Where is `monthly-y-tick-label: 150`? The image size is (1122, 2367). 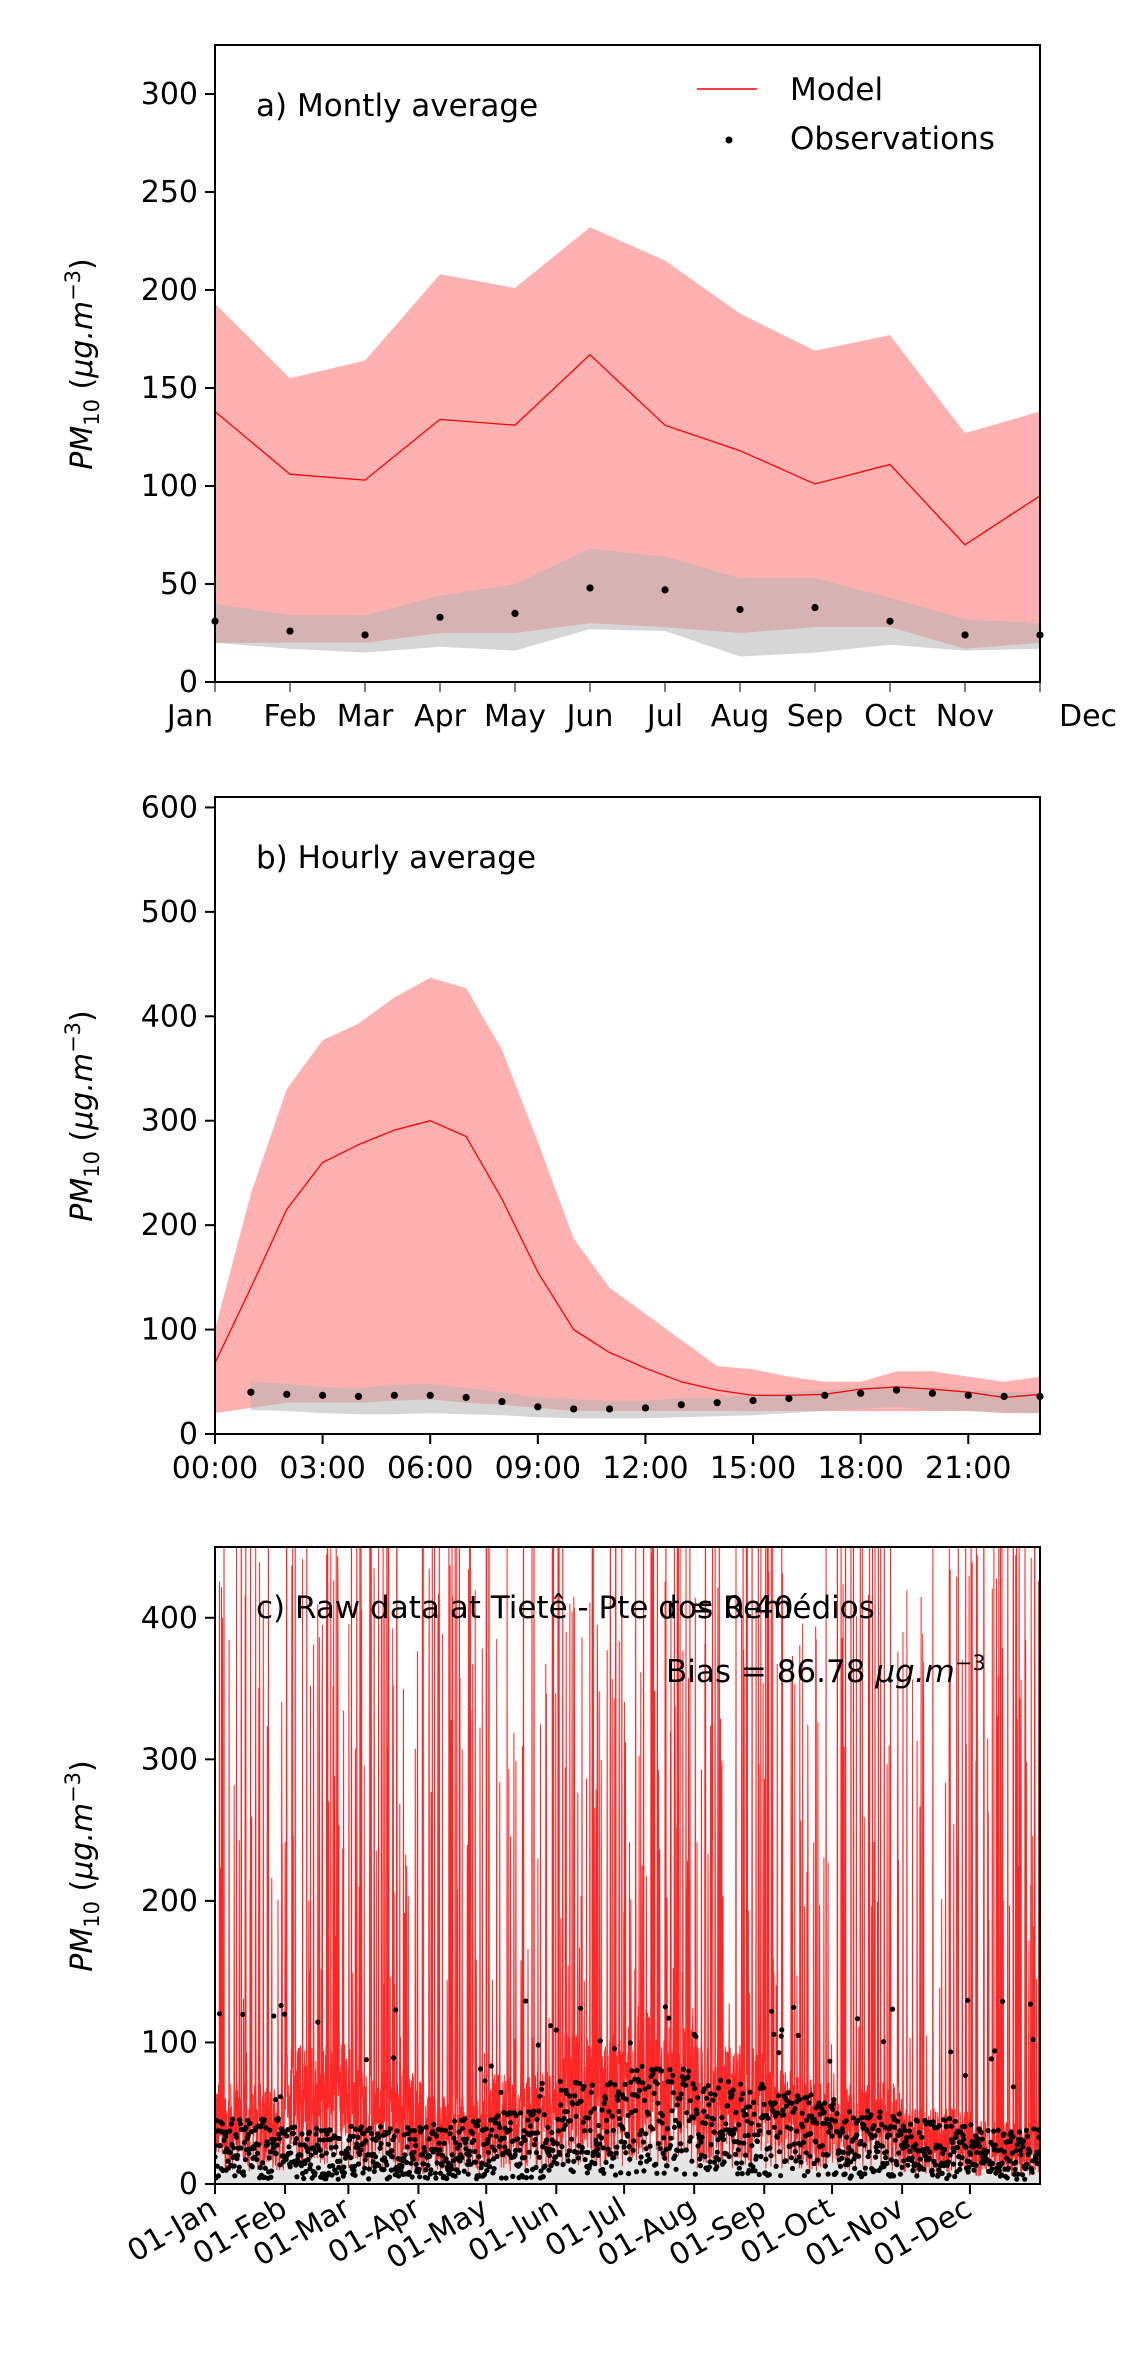 monthly-y-tick-label: 150 is located at coordinates (169, 388).